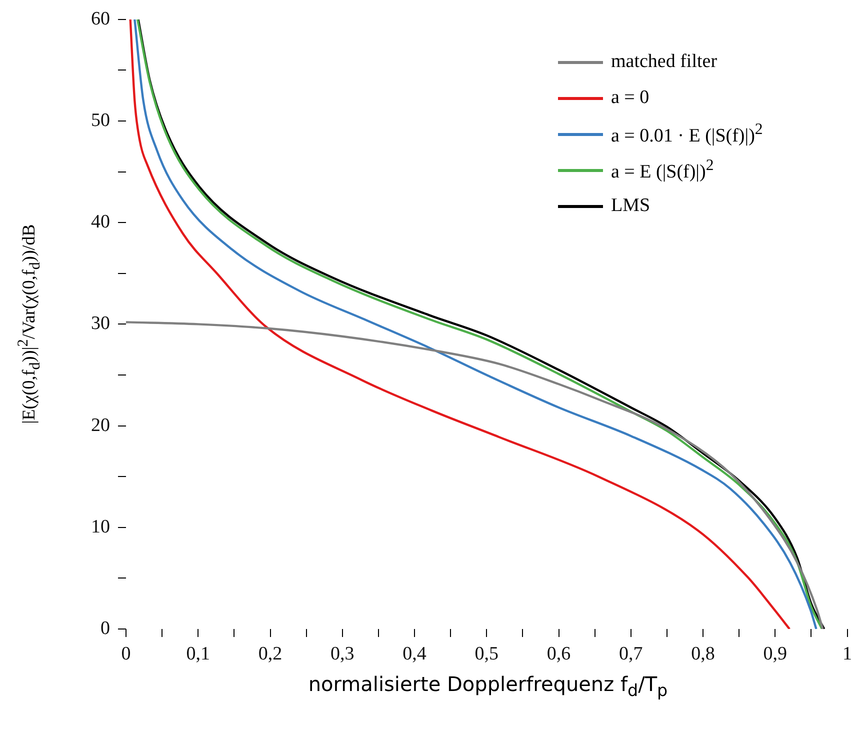 The height and width of the screenshot is (742, 858). Describe the element at coordinates (100, 527) in the screenshot. I see `y-tick-label: 10` at that location.